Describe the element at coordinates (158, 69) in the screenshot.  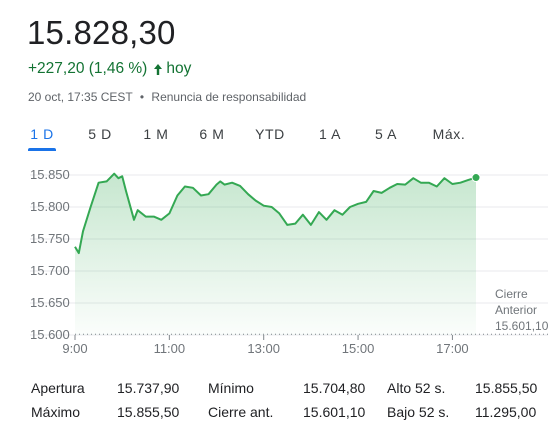
I see `arrow-up-icon` at that location.